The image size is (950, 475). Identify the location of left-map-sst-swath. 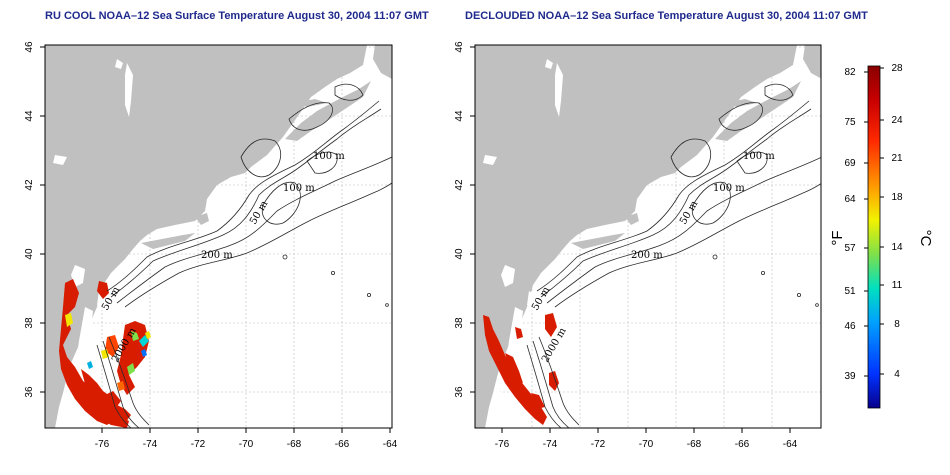
(105, 353).